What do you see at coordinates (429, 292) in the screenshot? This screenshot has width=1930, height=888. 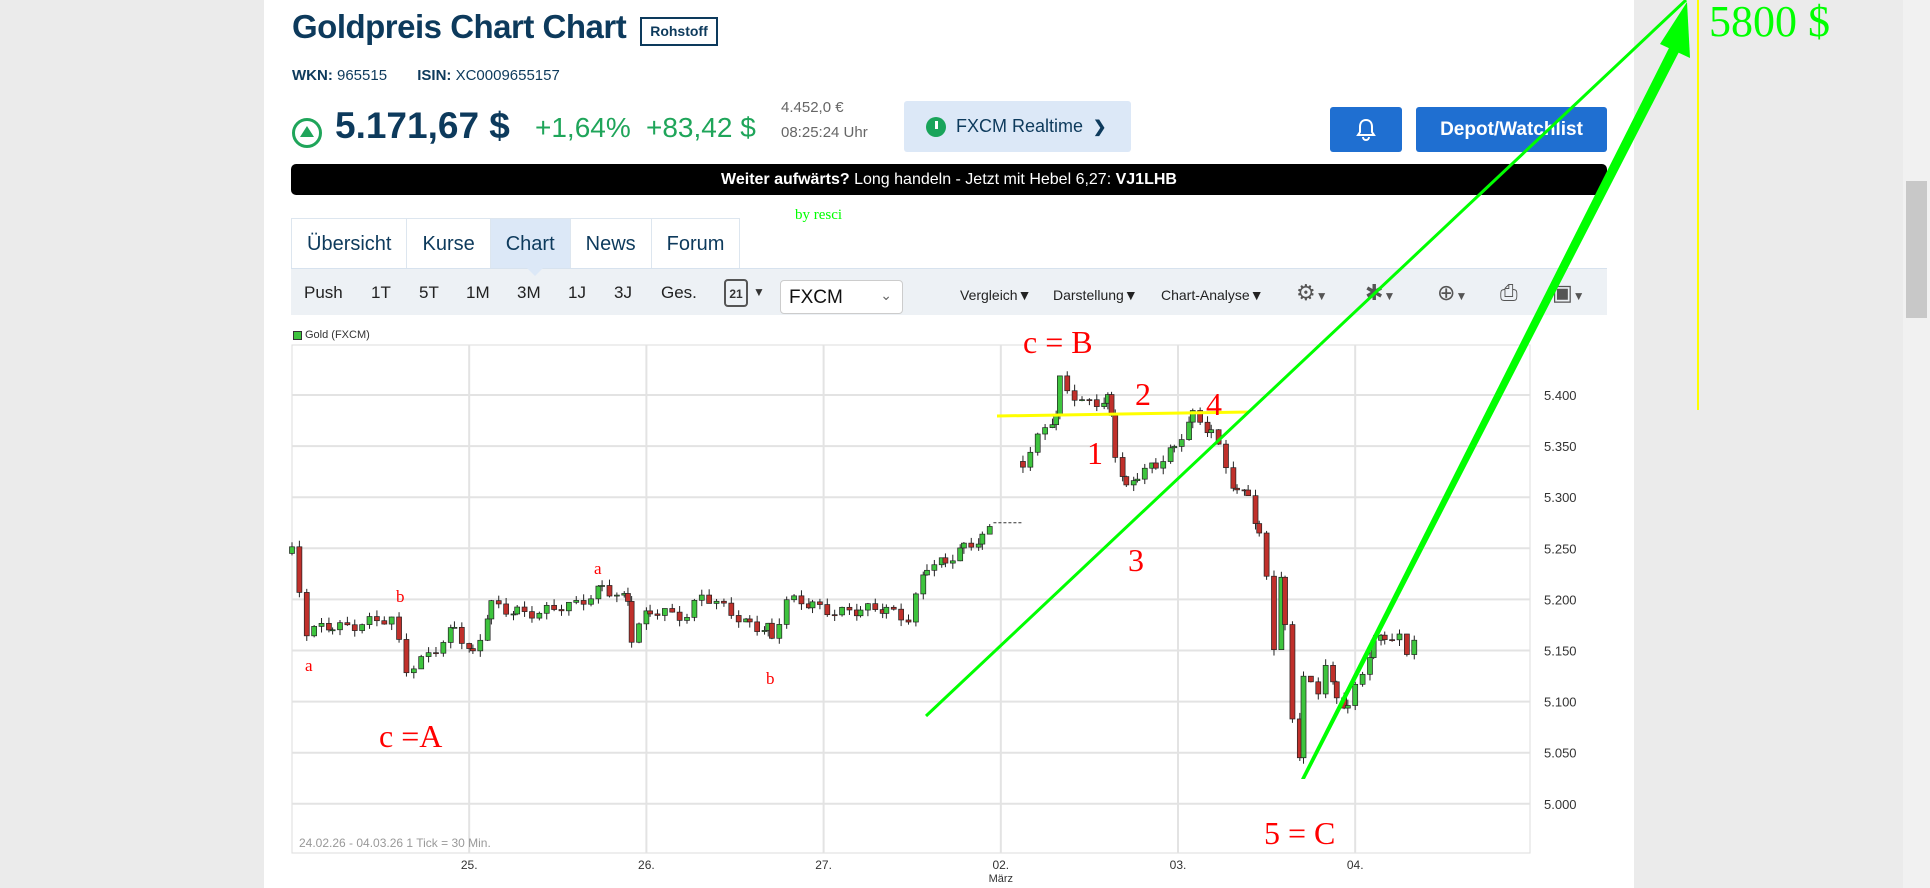 I see `range-5t: 5T` at bounding box center [429, 292].